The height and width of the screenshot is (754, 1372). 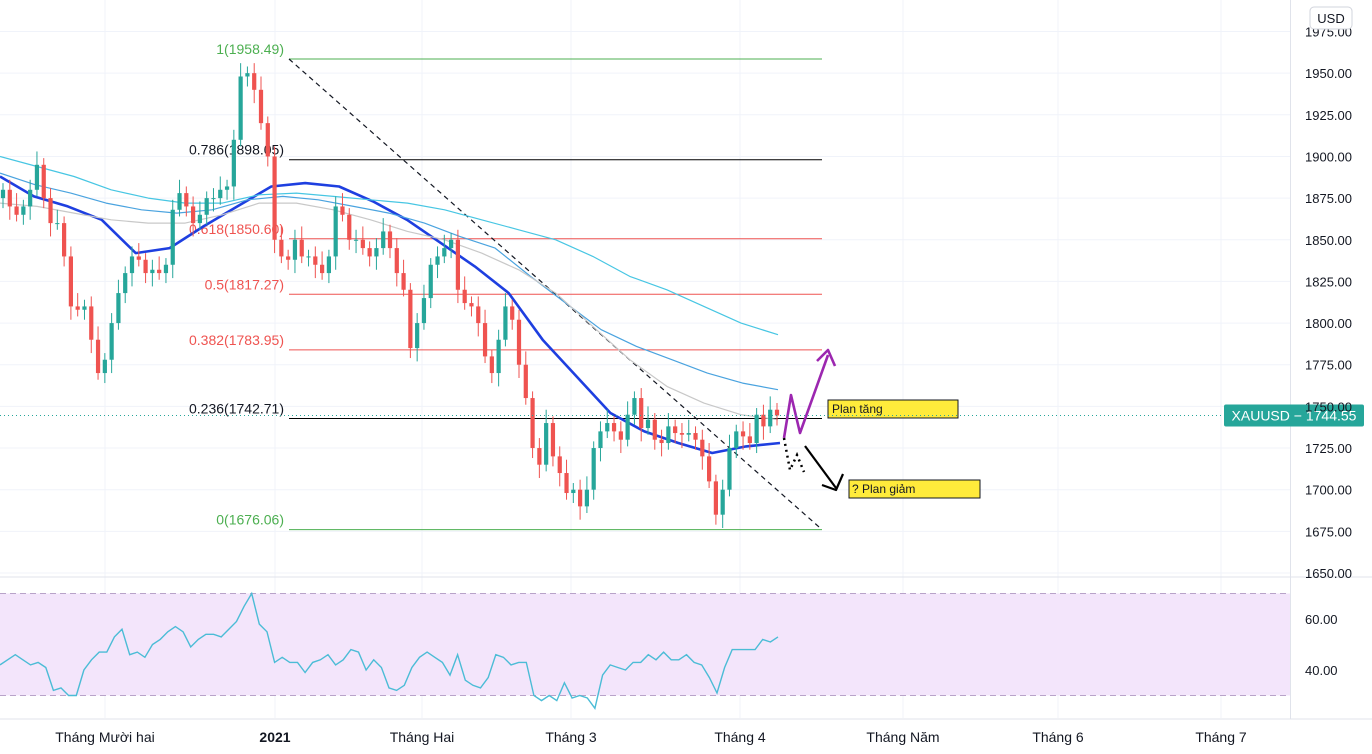 I want to click on price-tick-label: 1700.00, so click(x=1328, y=490).